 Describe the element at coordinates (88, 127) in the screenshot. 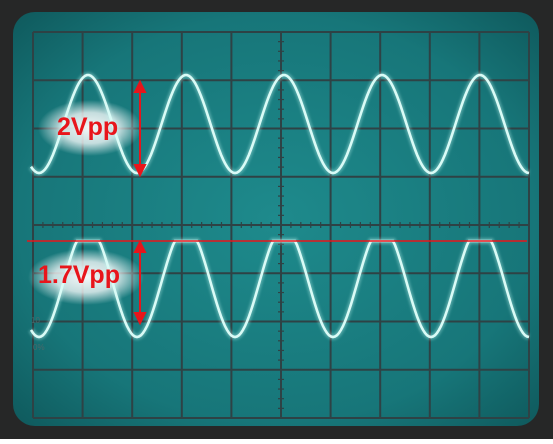

I see `amplitude-label-top: 2Vpp` at that location.